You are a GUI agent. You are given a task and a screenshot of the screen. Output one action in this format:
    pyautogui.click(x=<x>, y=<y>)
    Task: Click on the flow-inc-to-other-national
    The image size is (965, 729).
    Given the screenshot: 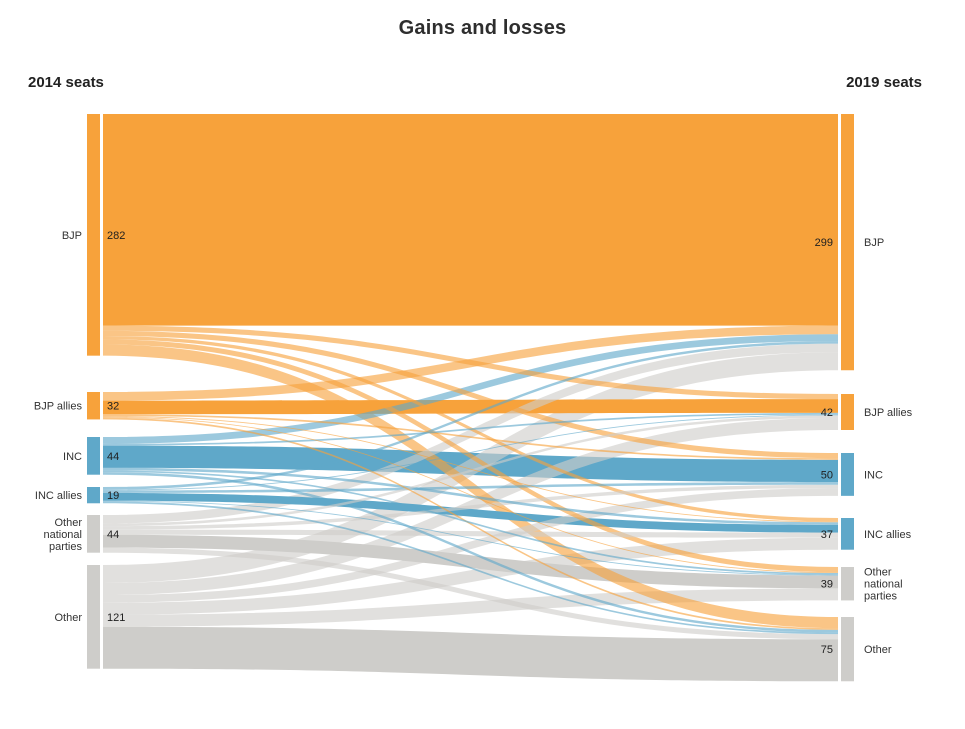 What is the action you would take?
    pyautogui.click(x=470, y=522)
    